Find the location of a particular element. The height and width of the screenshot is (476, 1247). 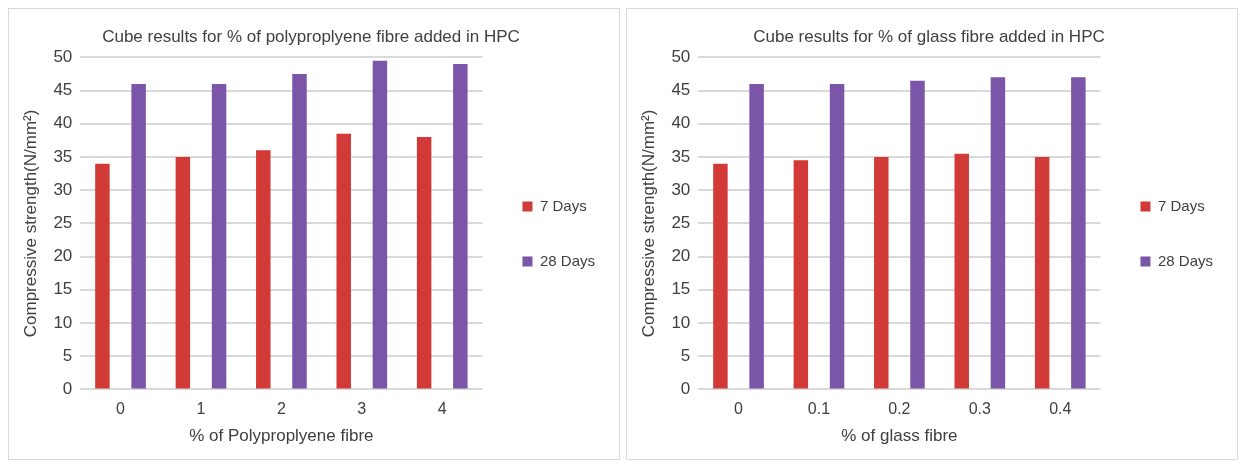

x-axis-title: % of Polyproplyene fibre is located at coordinates (281, 436).